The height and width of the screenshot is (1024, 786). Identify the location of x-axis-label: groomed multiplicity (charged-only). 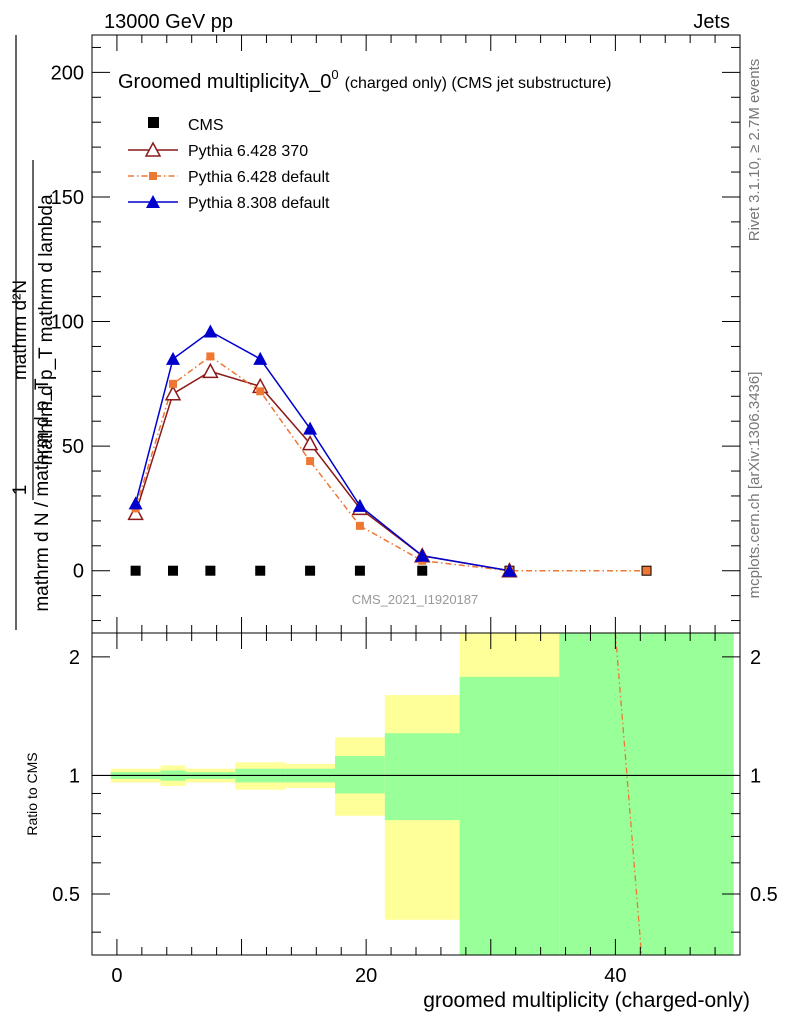
(586, 1000).